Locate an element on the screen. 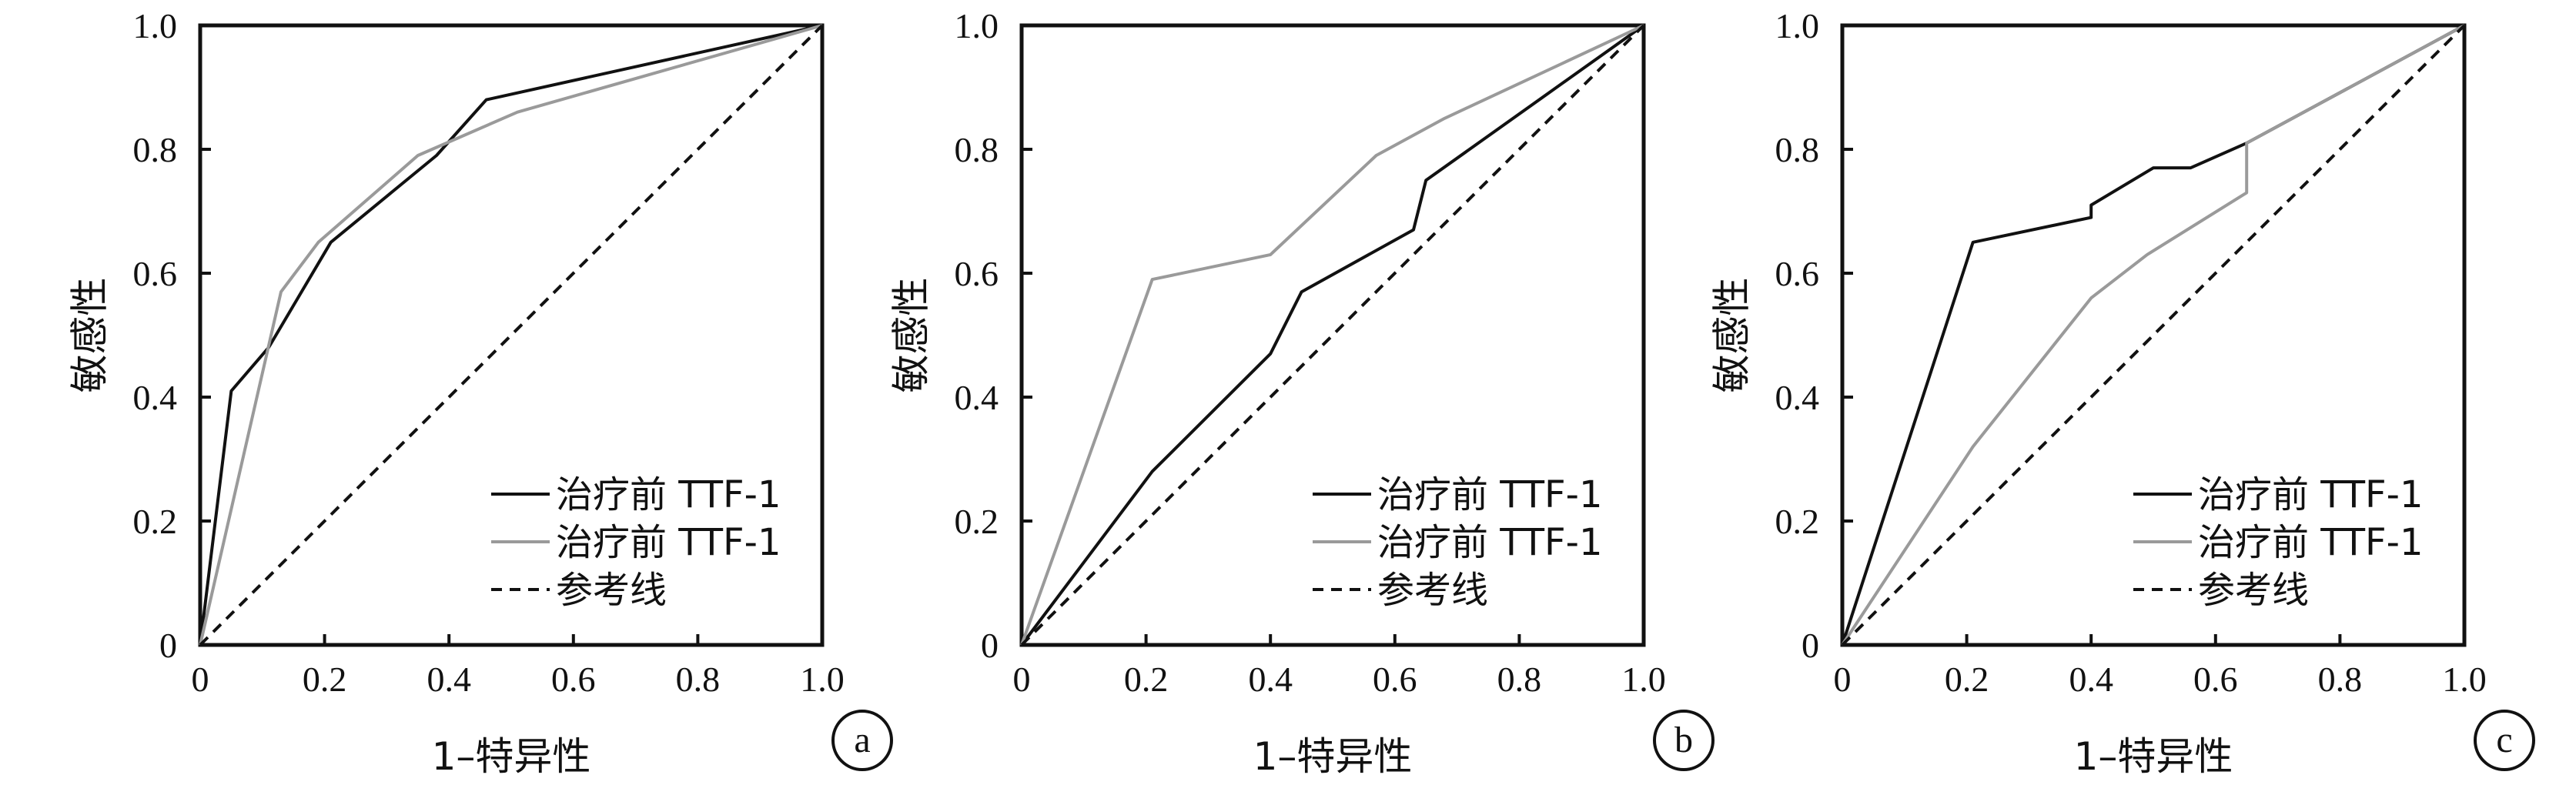 This screenshot has width=2576, height=785. panel-label: a is located at coordinates (862, 740).